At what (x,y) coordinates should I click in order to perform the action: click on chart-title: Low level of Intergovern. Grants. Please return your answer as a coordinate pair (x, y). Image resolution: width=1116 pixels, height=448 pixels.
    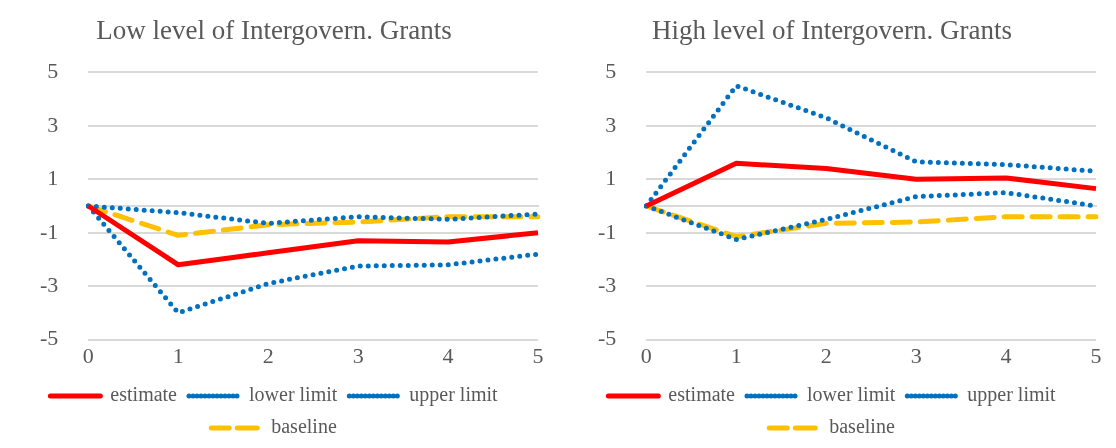
    Looking at the image, I should click on (274, 30).